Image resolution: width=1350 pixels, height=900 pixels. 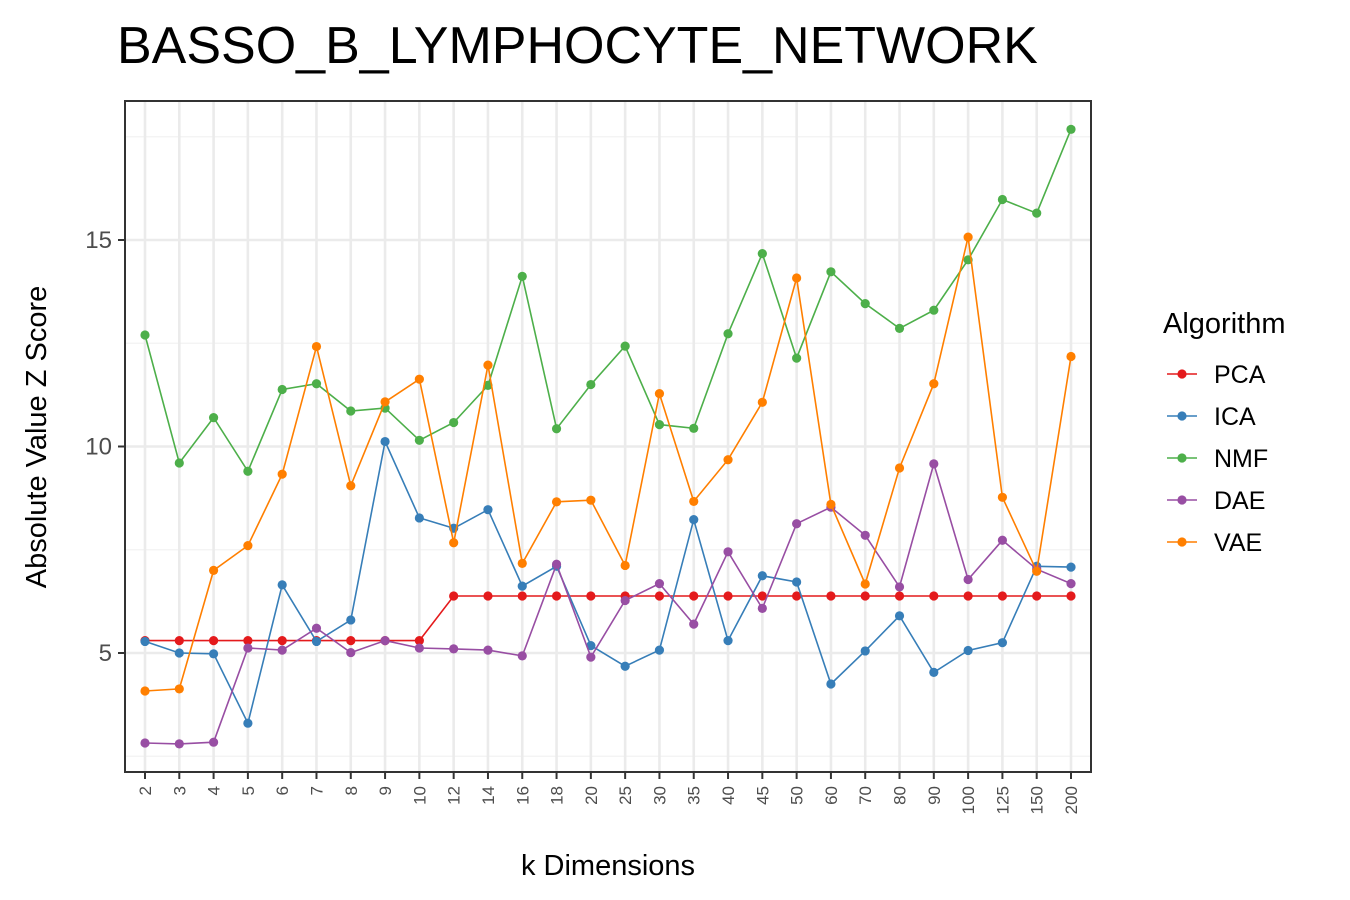 What do you see at coordinates (282, 790) in the screenshot?
I see `x-tick-label: 6` at bounding box center [282, 790].